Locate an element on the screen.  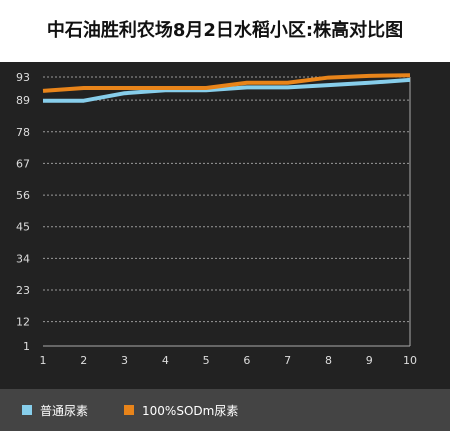
y-tick-labels: 1 12 23 34 45 56 67 78 89 93 is located at coordinates (23, 212).